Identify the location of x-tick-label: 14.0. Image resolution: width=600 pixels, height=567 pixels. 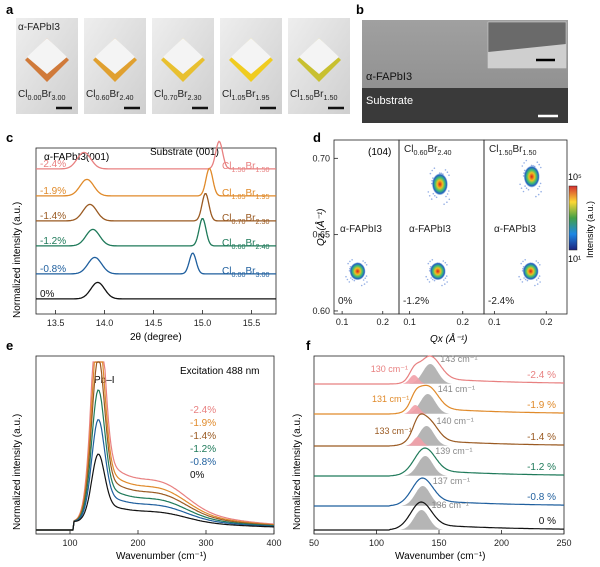
(105, 323).